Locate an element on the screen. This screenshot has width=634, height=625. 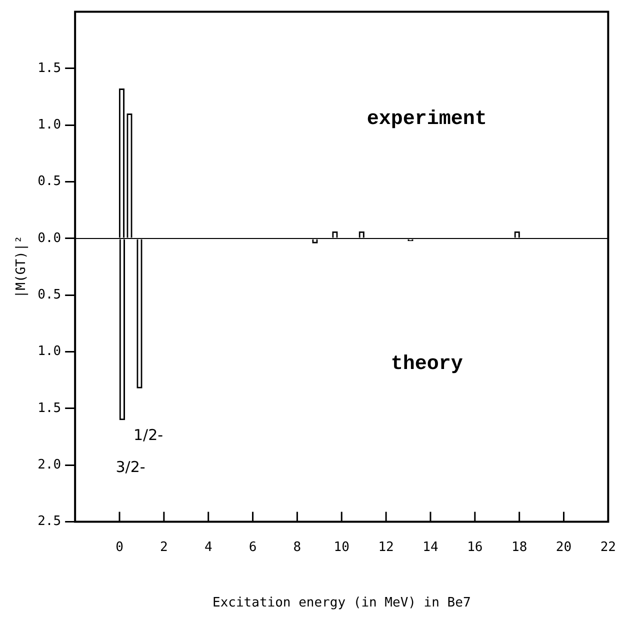
y-tick-label: 2.0 is located at coordinates (50, 465).